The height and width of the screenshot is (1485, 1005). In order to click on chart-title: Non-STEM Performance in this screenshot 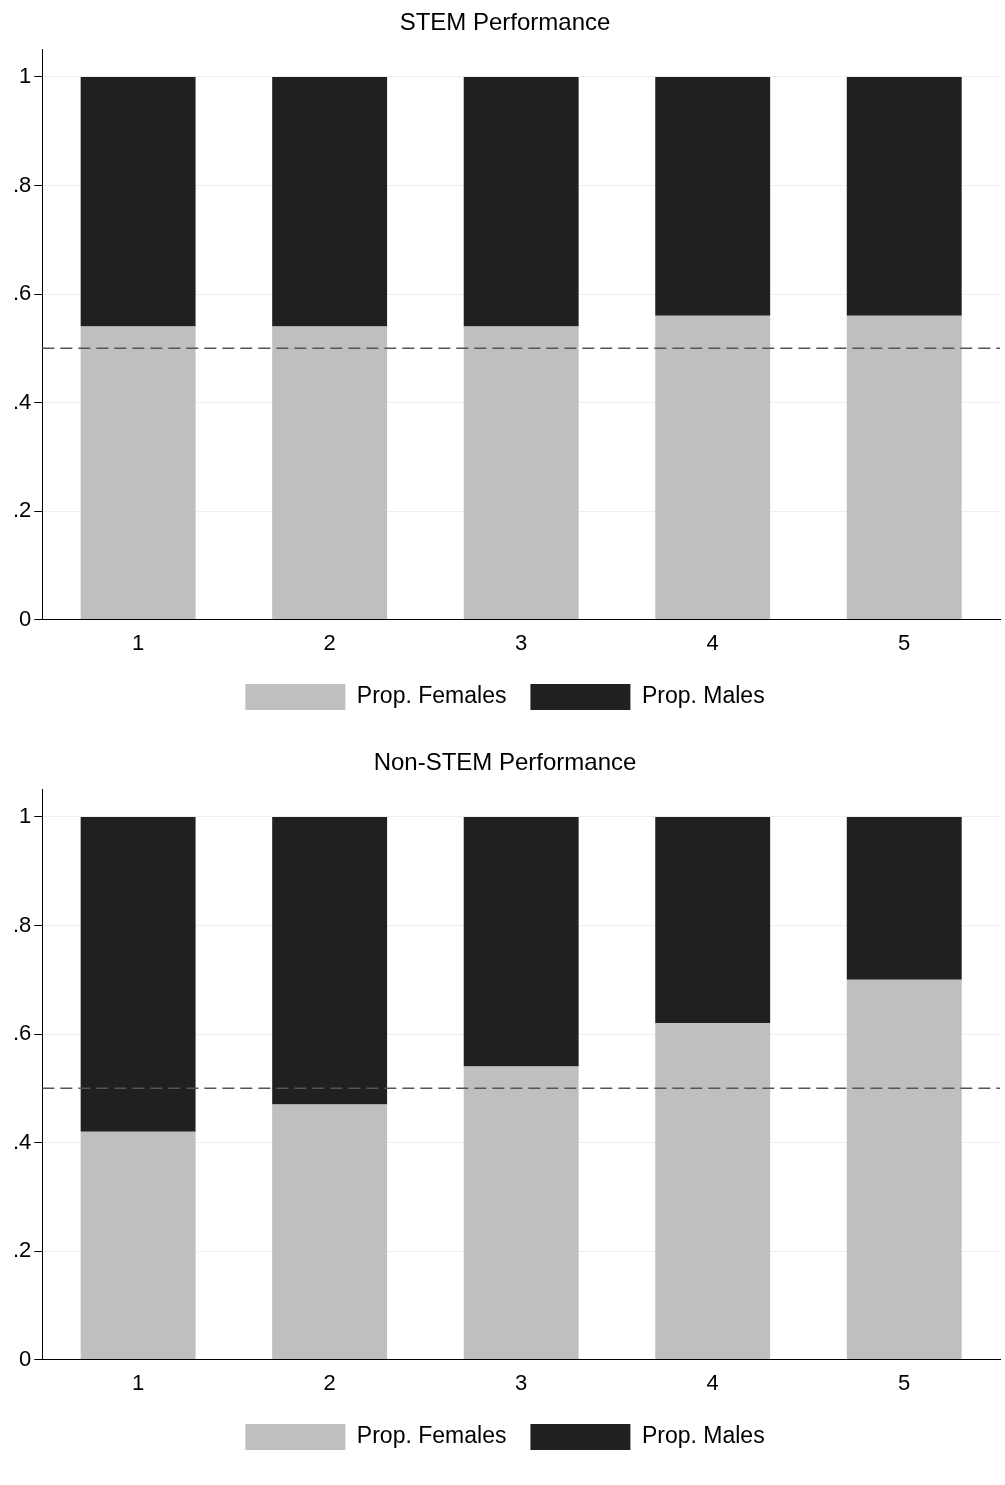, I will do `click(505, 762)`.